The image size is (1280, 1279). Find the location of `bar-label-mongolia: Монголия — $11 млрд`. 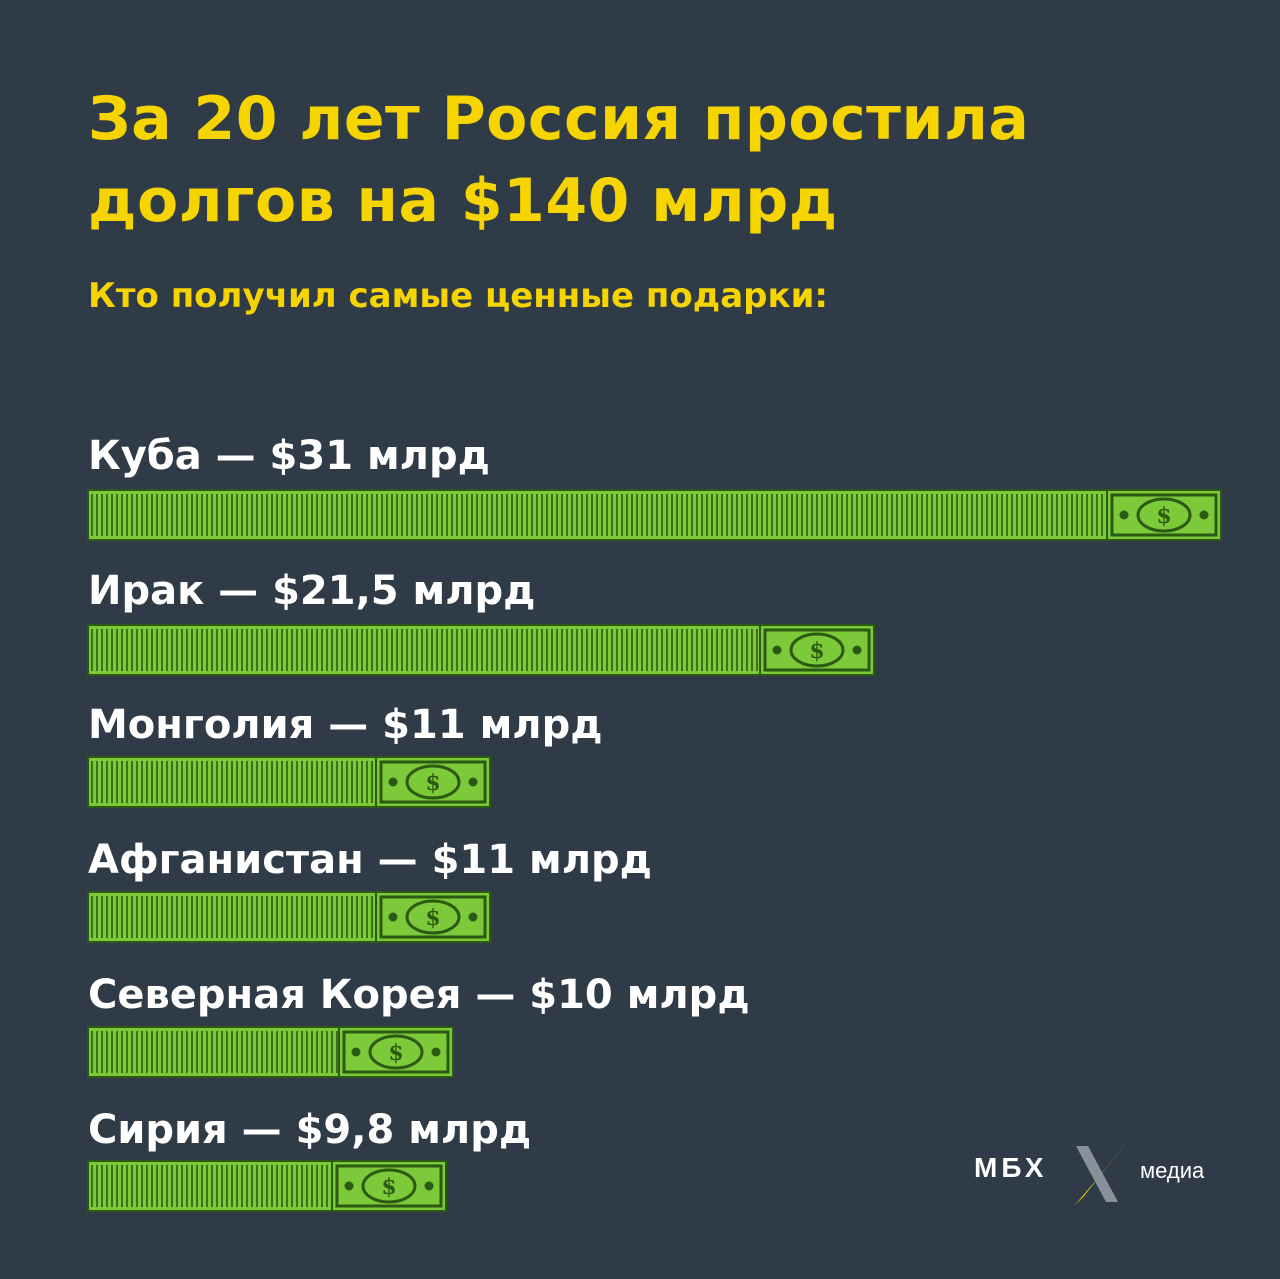

bar-label-mongolia: Монголия — $11 млрд is located at coordinates (345, 725).